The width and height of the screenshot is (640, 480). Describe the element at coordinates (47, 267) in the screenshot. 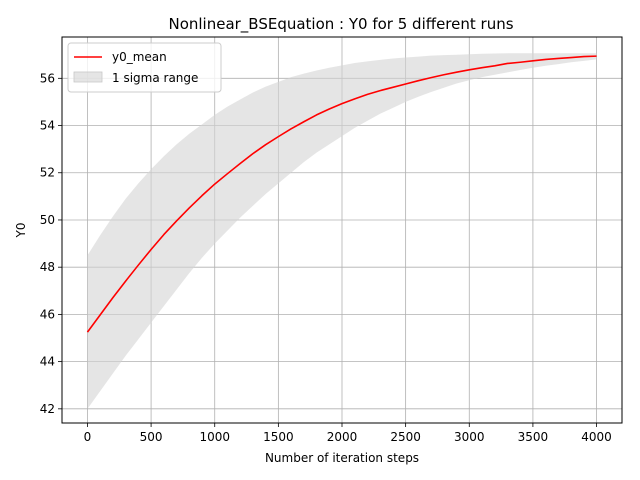

I see `y-tick-label: 48` at that location.